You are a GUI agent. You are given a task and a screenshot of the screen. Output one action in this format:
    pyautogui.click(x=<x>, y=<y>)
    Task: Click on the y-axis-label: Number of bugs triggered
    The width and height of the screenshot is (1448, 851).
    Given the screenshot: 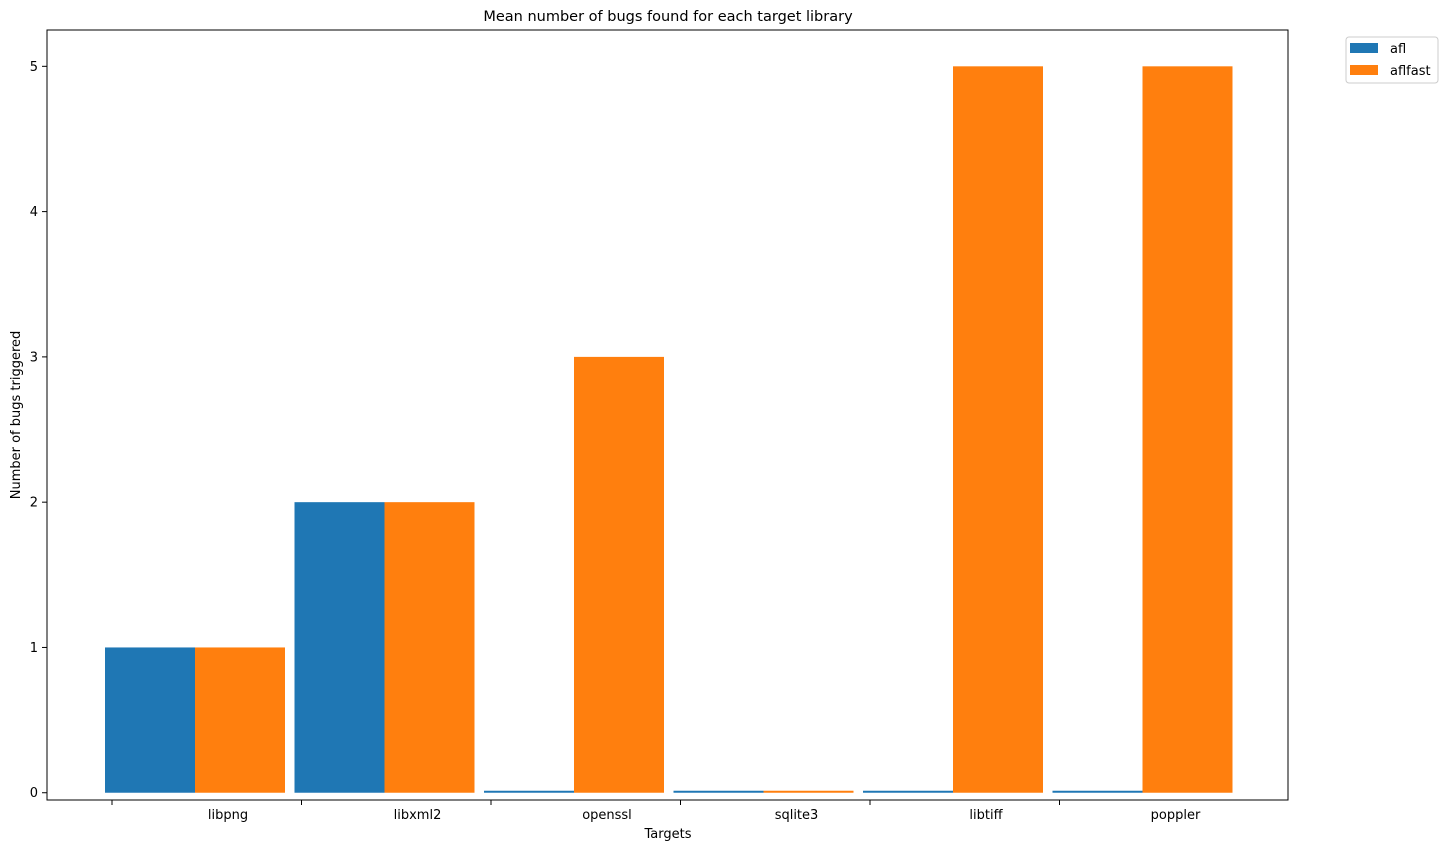 What is the action you would take?
    pyautogui.click(x=16, y=415)
    